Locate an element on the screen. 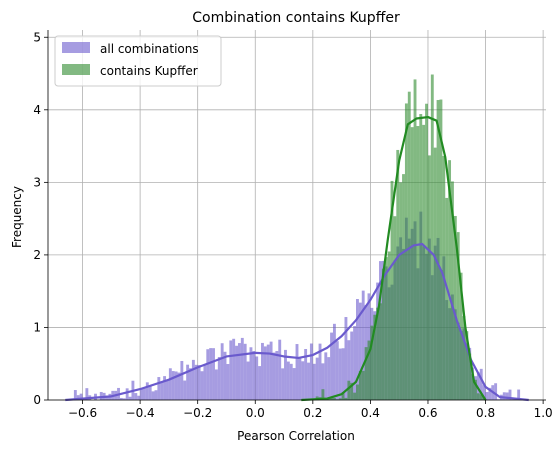 This screenshot has height=453, width=558. x-tick-label-7: 0.8 is located at coordinates (485, 413).